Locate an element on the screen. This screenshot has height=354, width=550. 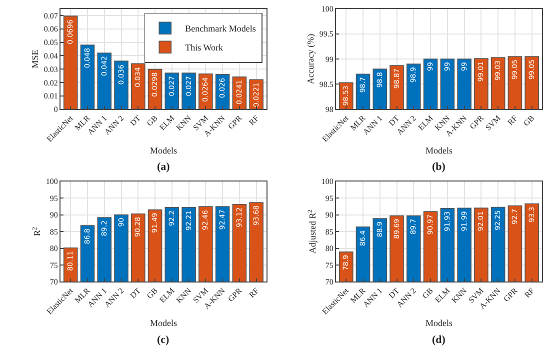
y-tick-label: 0.04 is located at coordinates (51, 55).